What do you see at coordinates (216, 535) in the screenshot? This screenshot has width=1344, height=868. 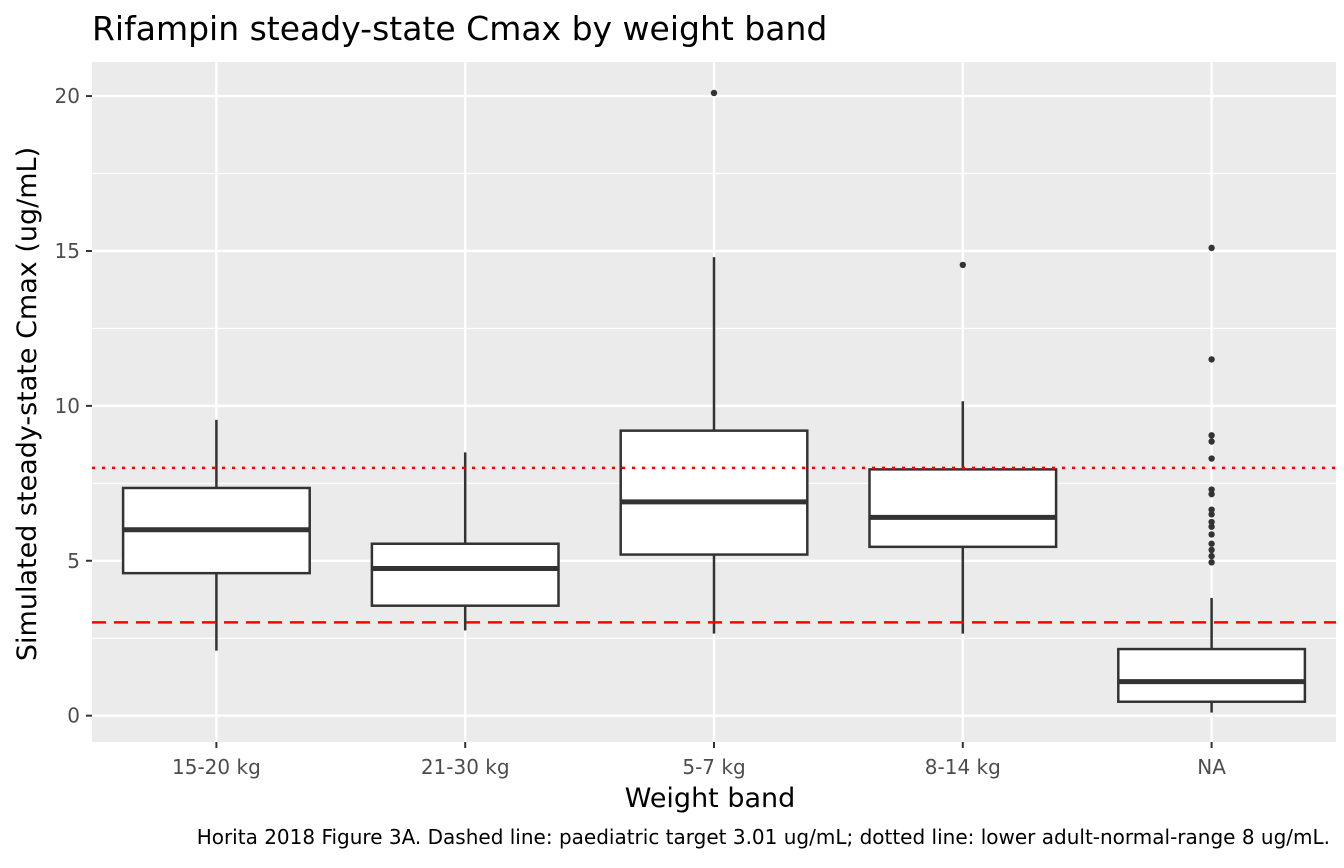 I see `box-group-15-20-kg` at bounding box center [216, 535].